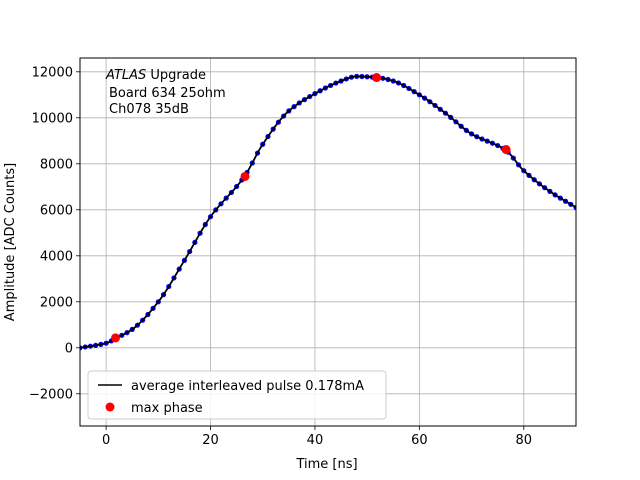 The width and height of the screenshot is (640, 480). Describe the element at coordinates (51, 394) in the screenshot. I see `y-tick-label: −2000` at that location.